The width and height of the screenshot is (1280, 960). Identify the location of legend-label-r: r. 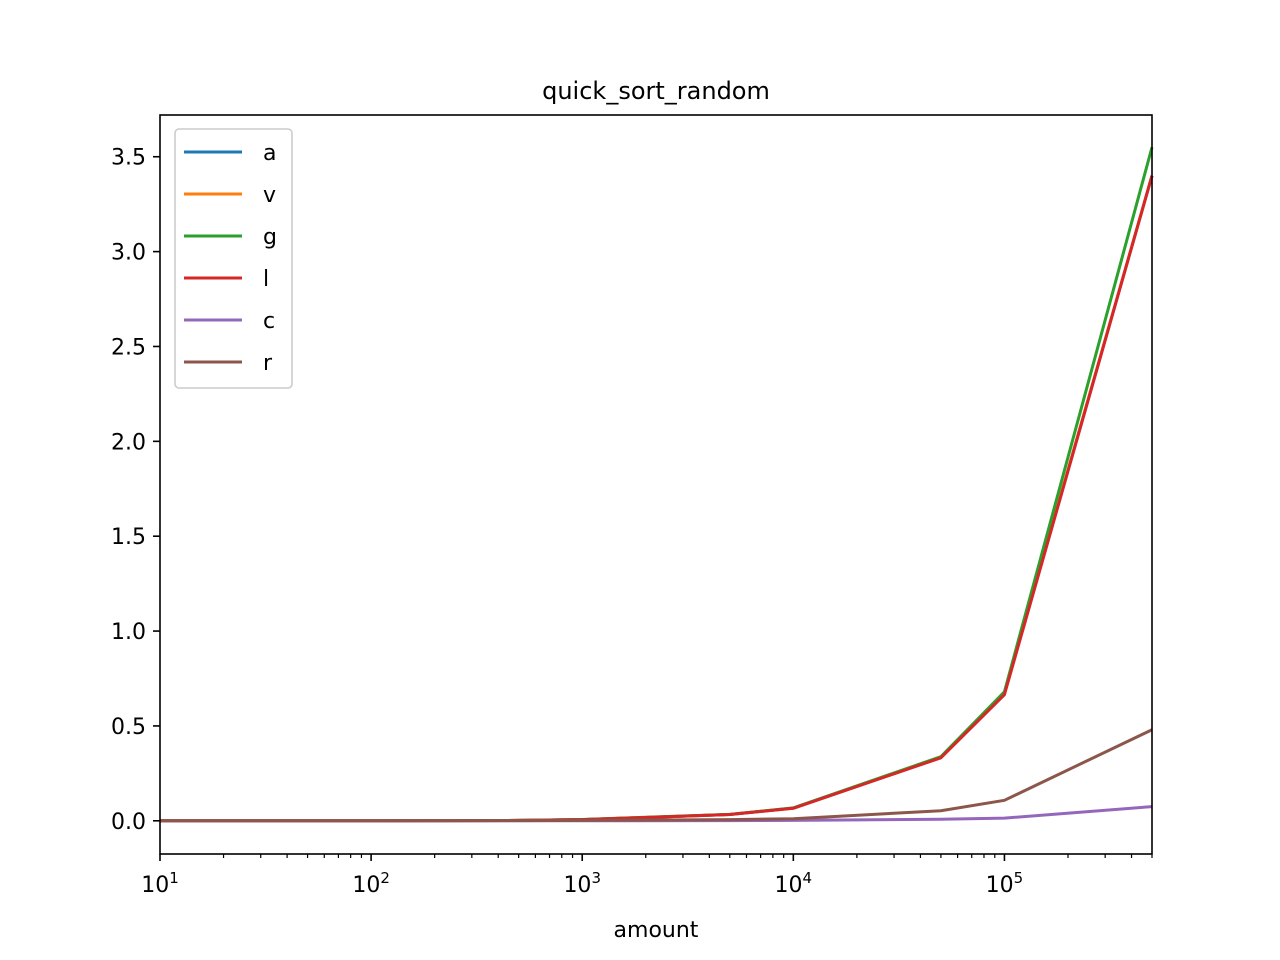
(268, 363).